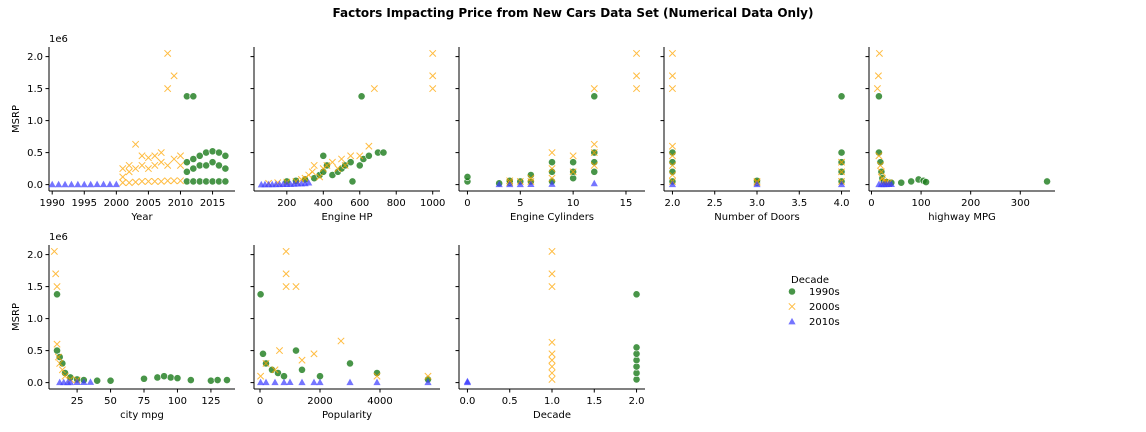  I want to click on x-tick-label: 0, so click(871, 203).